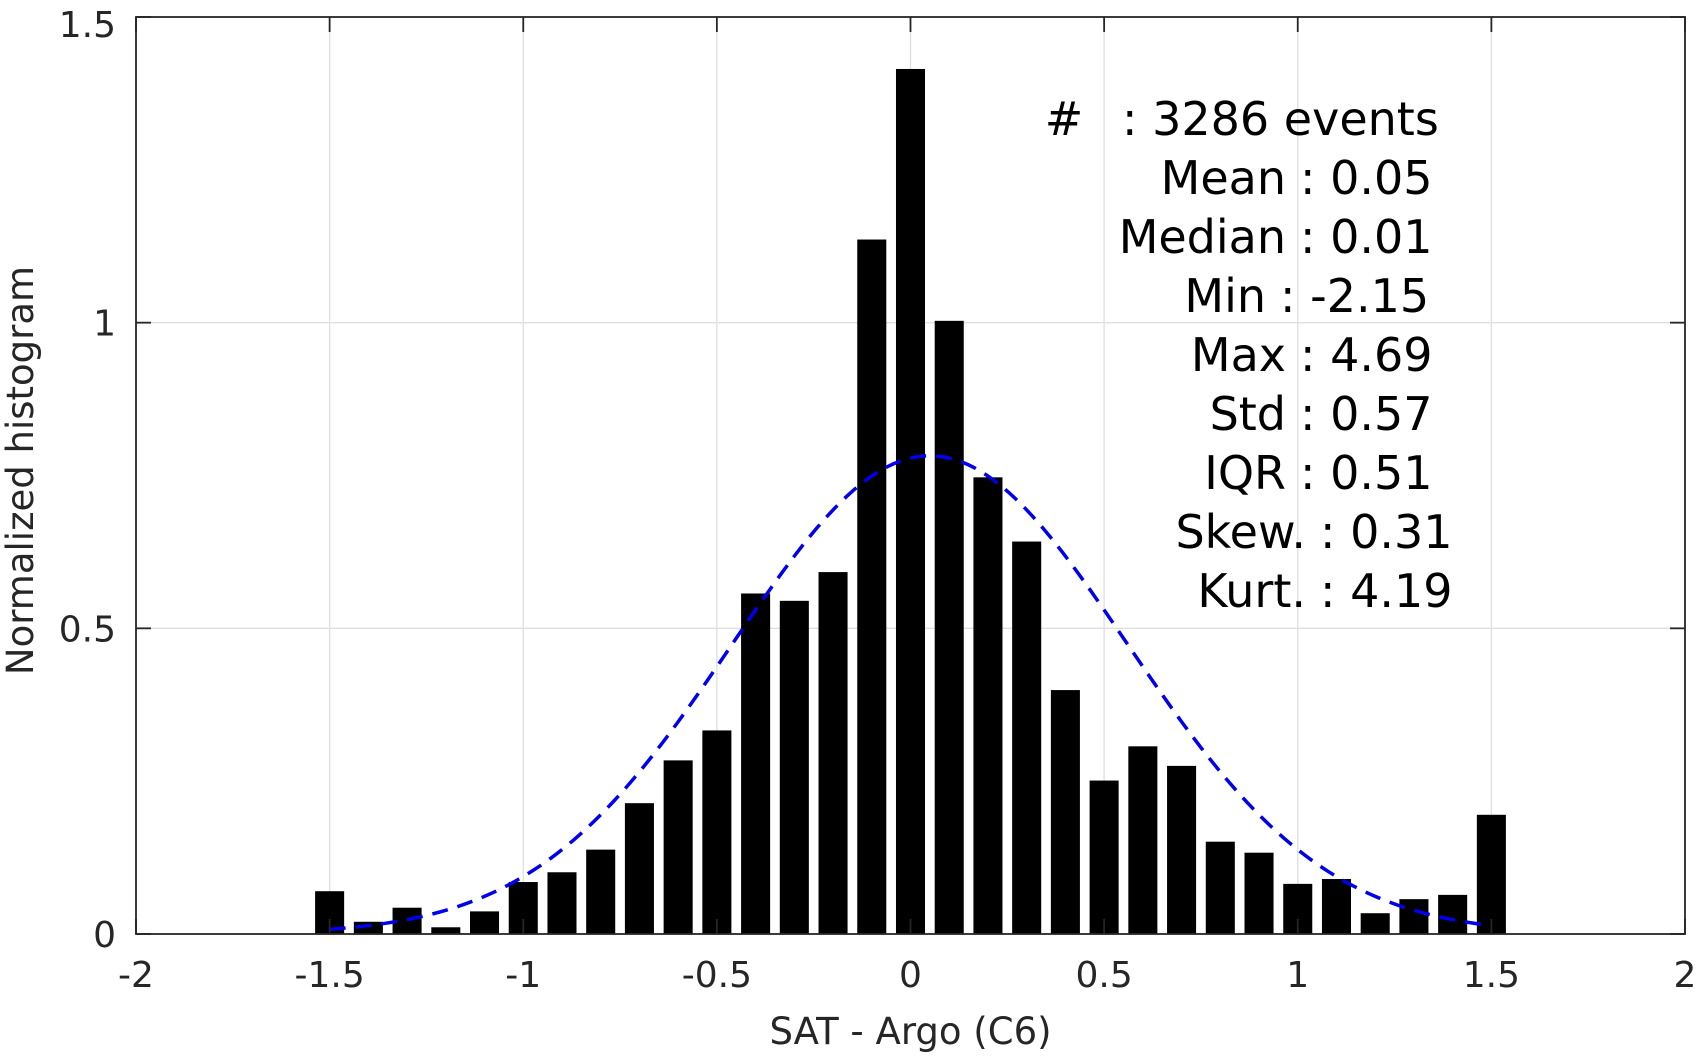 The height and width of the screenshot is (1056, 1703). I want to click on stat-label: Median, so click(1202, 237).